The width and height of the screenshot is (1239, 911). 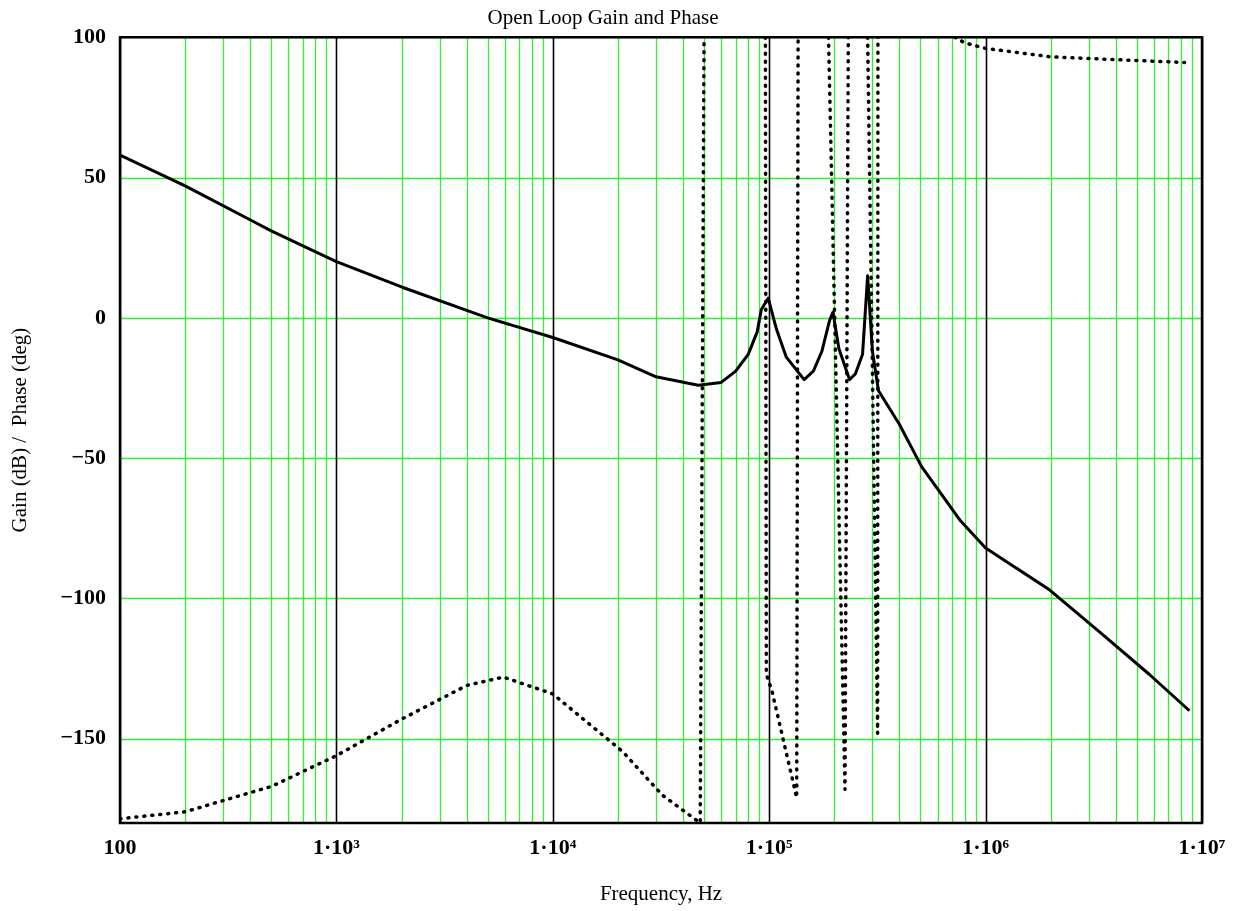 I want to click on y-tick-label: −50, so click(x=88, y=456).